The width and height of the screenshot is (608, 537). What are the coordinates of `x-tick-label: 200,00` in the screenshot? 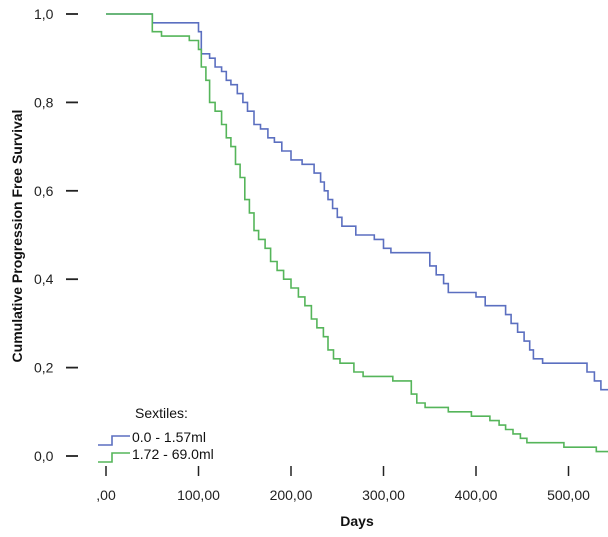 It's located at (291, 495).